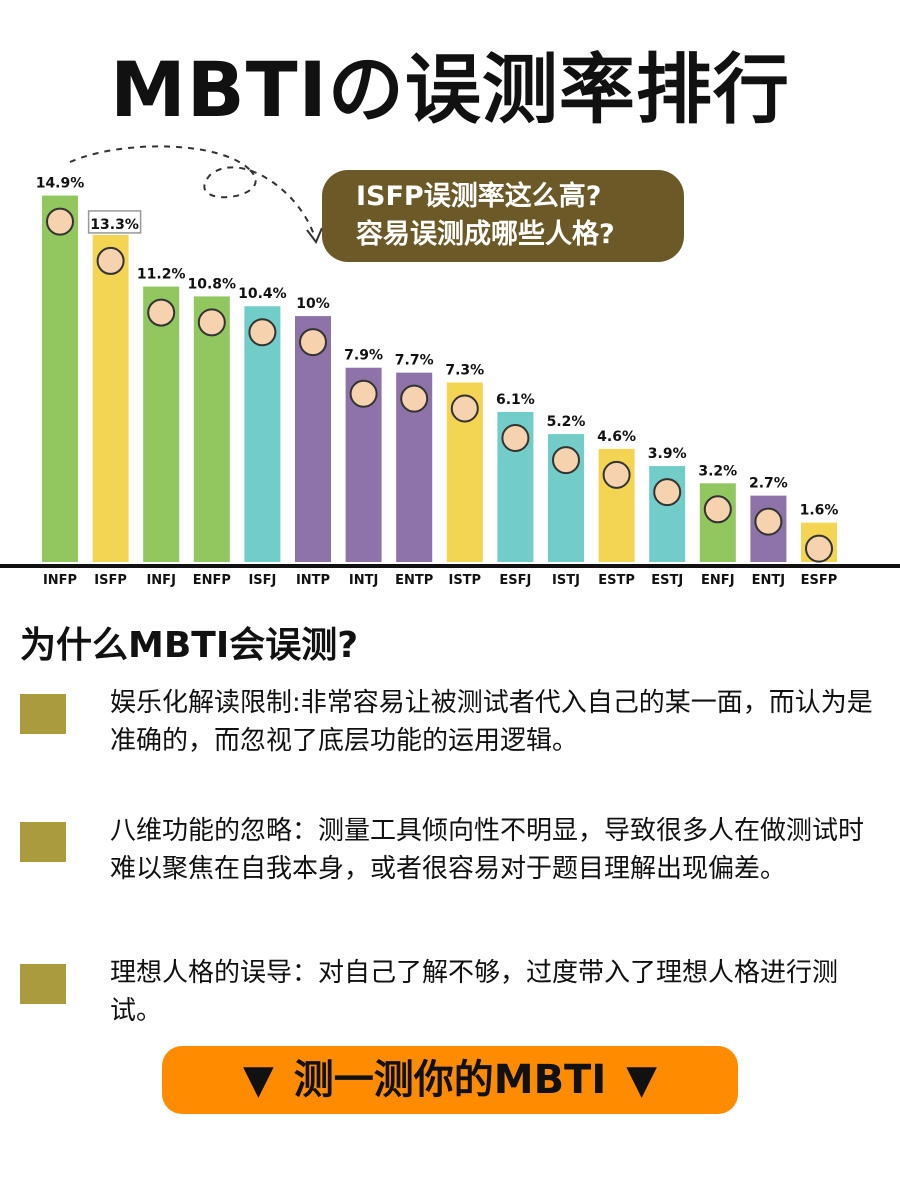 The height and width of the screenshot is (1200, 900). Describe the element at coordinates (114, 225) in the screenshot. I see `value-label-isfp: 13.3%` at that location.